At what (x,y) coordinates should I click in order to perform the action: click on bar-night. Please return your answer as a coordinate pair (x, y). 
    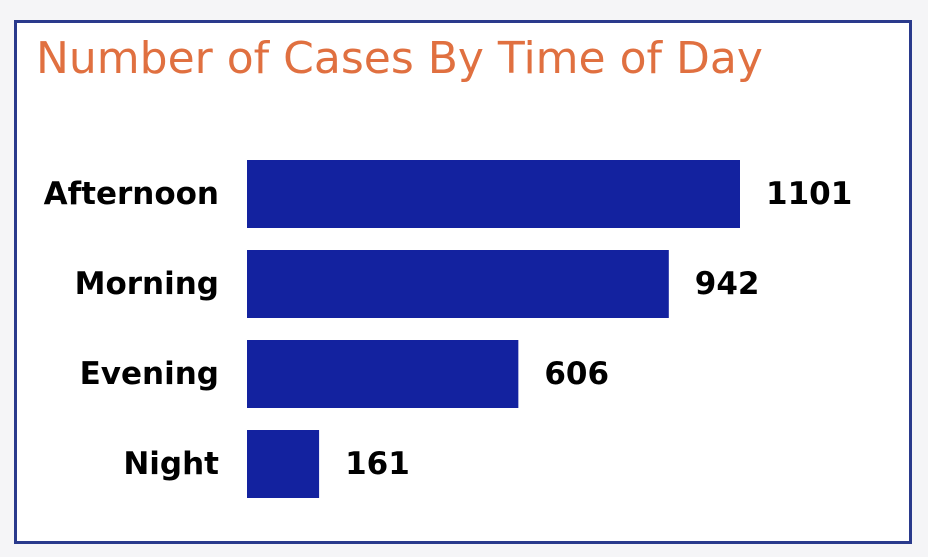
    Looking at the image, I should click on (283, 464).